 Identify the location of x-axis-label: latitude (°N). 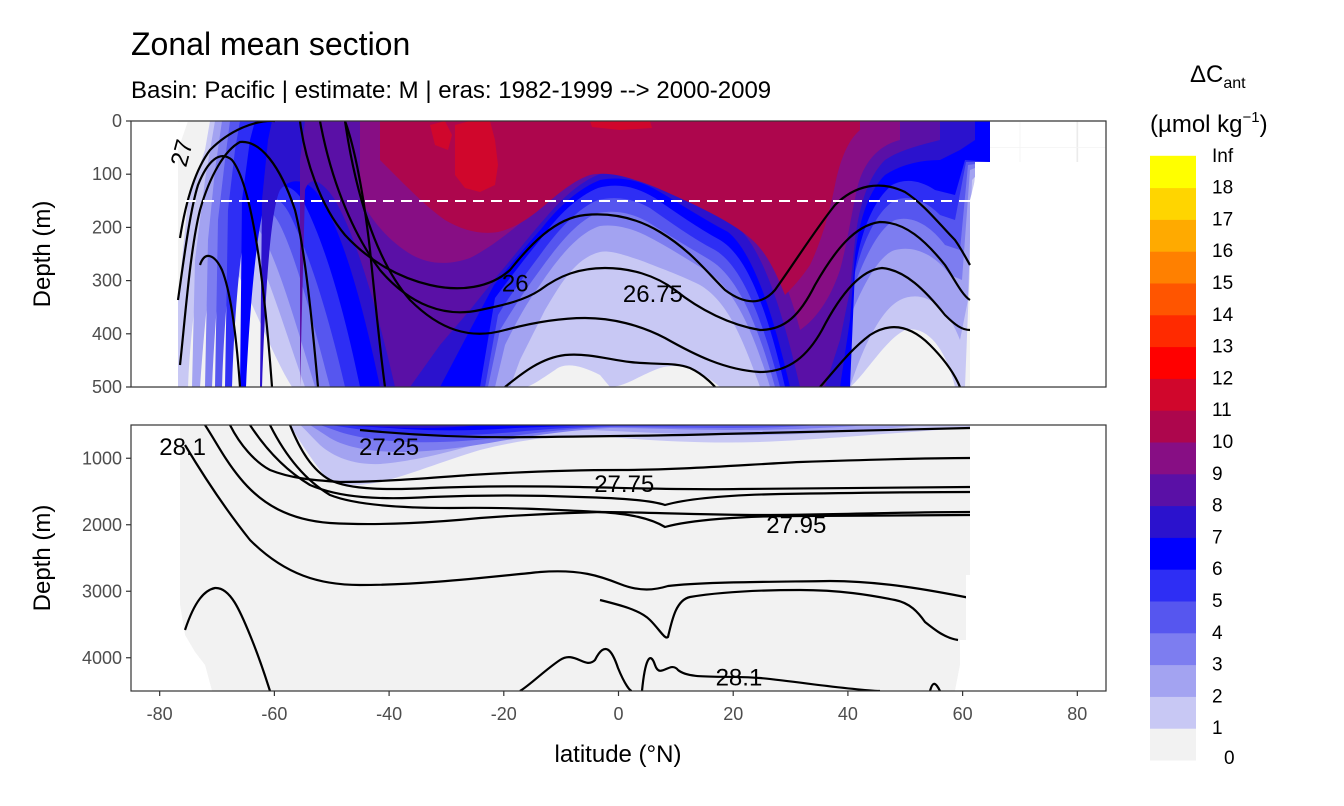
(618, 754).